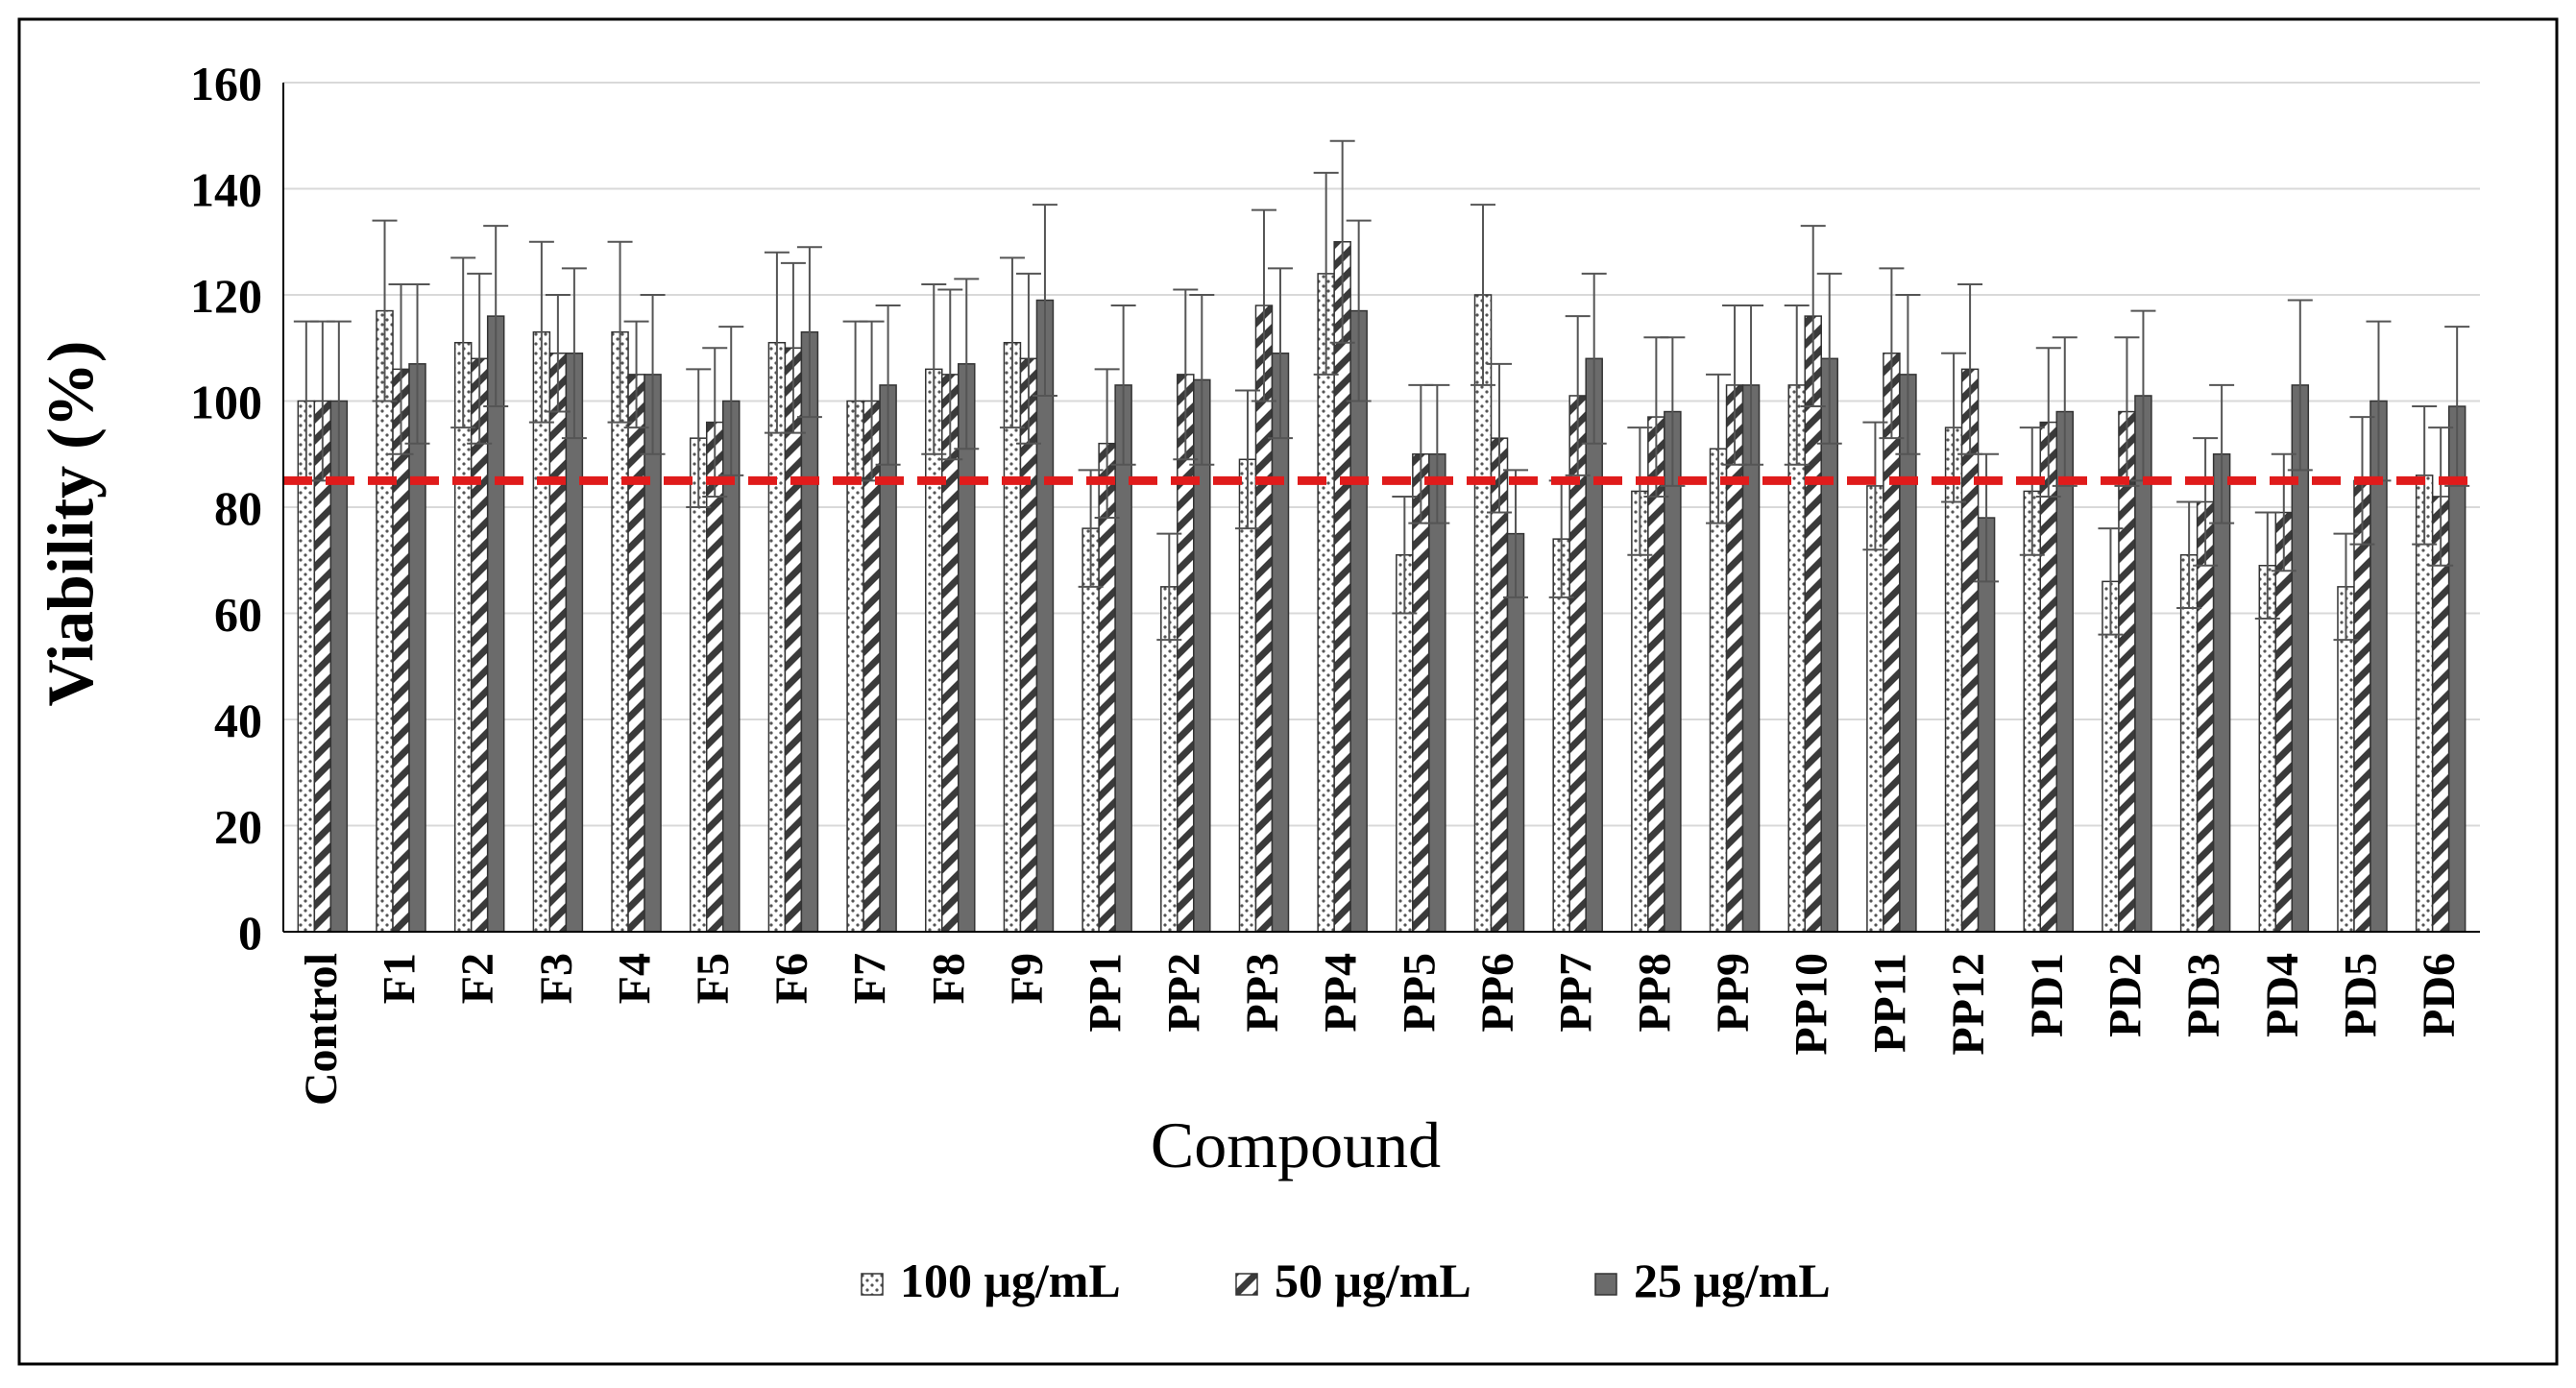 The height and width of the screenshot is (1388, 2576). I want to click on x-tick-label: F9, so click(1027, 978).